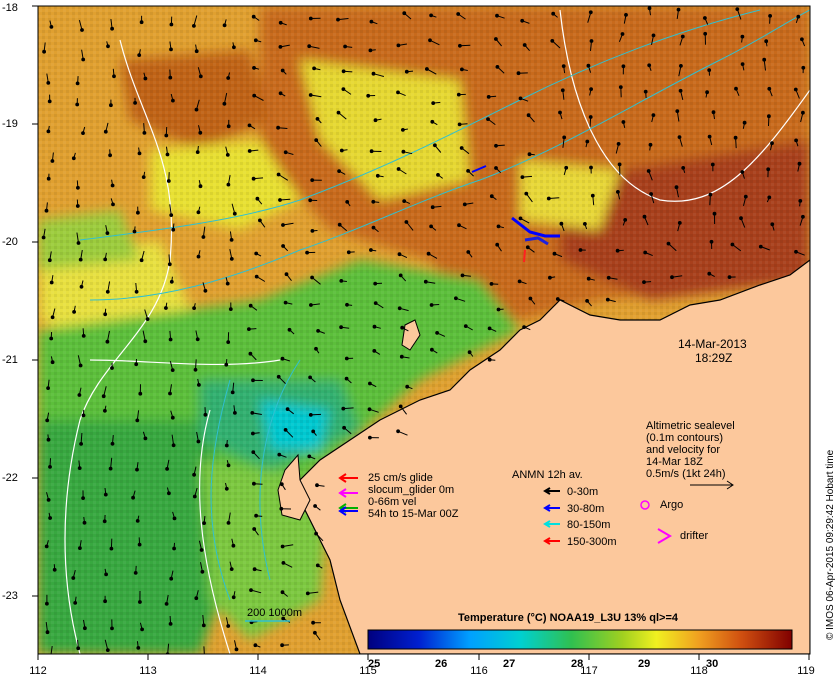  Describe the element at coordinates (515, 214) in the screenshot. I see `glider-track` at that location.